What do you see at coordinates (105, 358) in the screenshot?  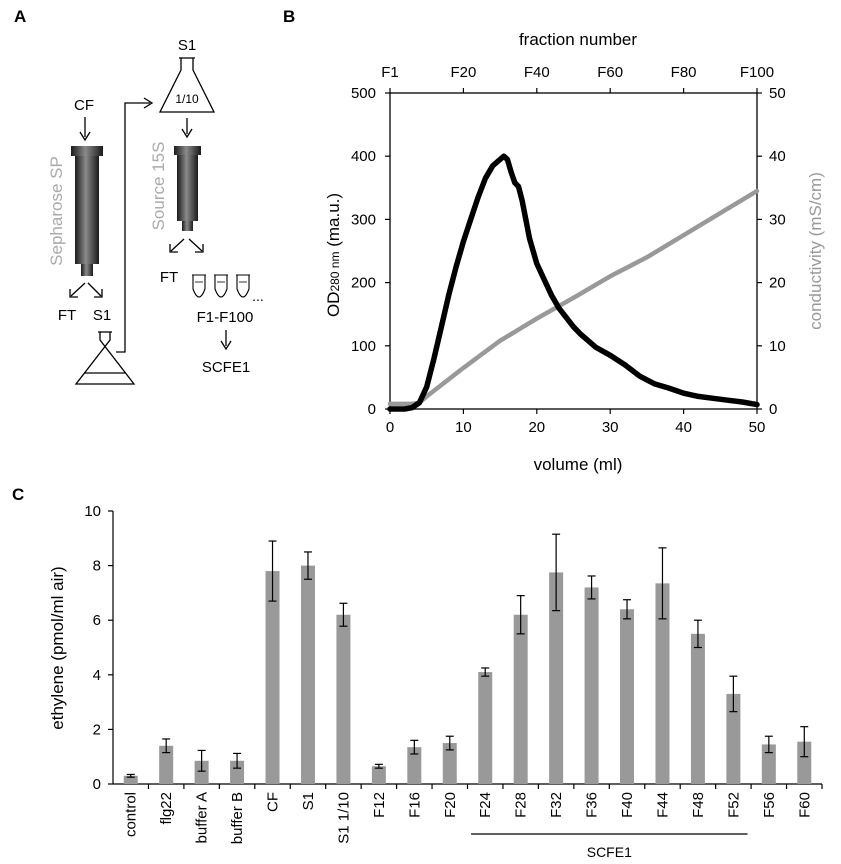 I see `flask-icon` at bounding box center [105, 358].